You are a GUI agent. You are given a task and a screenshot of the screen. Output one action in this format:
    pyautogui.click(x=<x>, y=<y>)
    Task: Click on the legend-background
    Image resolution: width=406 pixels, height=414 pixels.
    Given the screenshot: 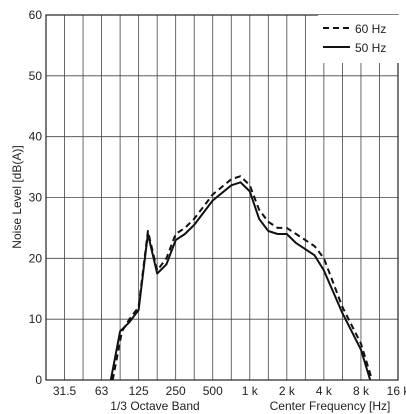 What is the action you would take?
    pyautogui.click(x=359, y=39)
    